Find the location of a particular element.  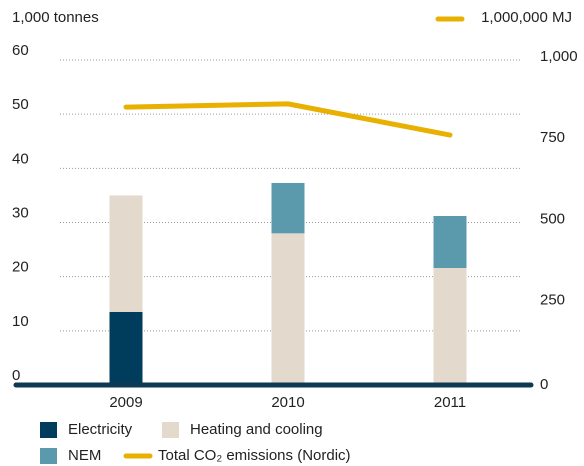

x-tick-label: 2009 is located at coordinates (125, 402).